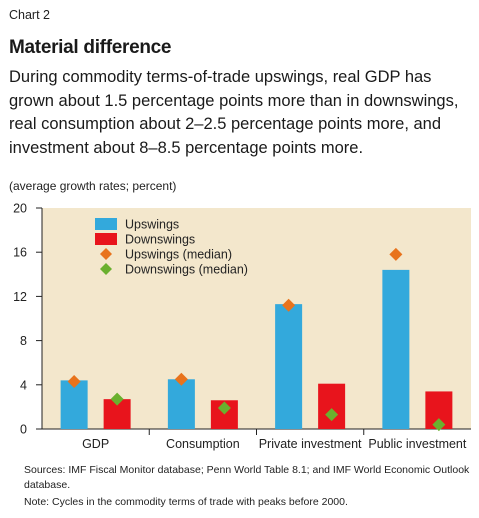  I want to click on x-tick-label: Consumption, so click(203, 444).